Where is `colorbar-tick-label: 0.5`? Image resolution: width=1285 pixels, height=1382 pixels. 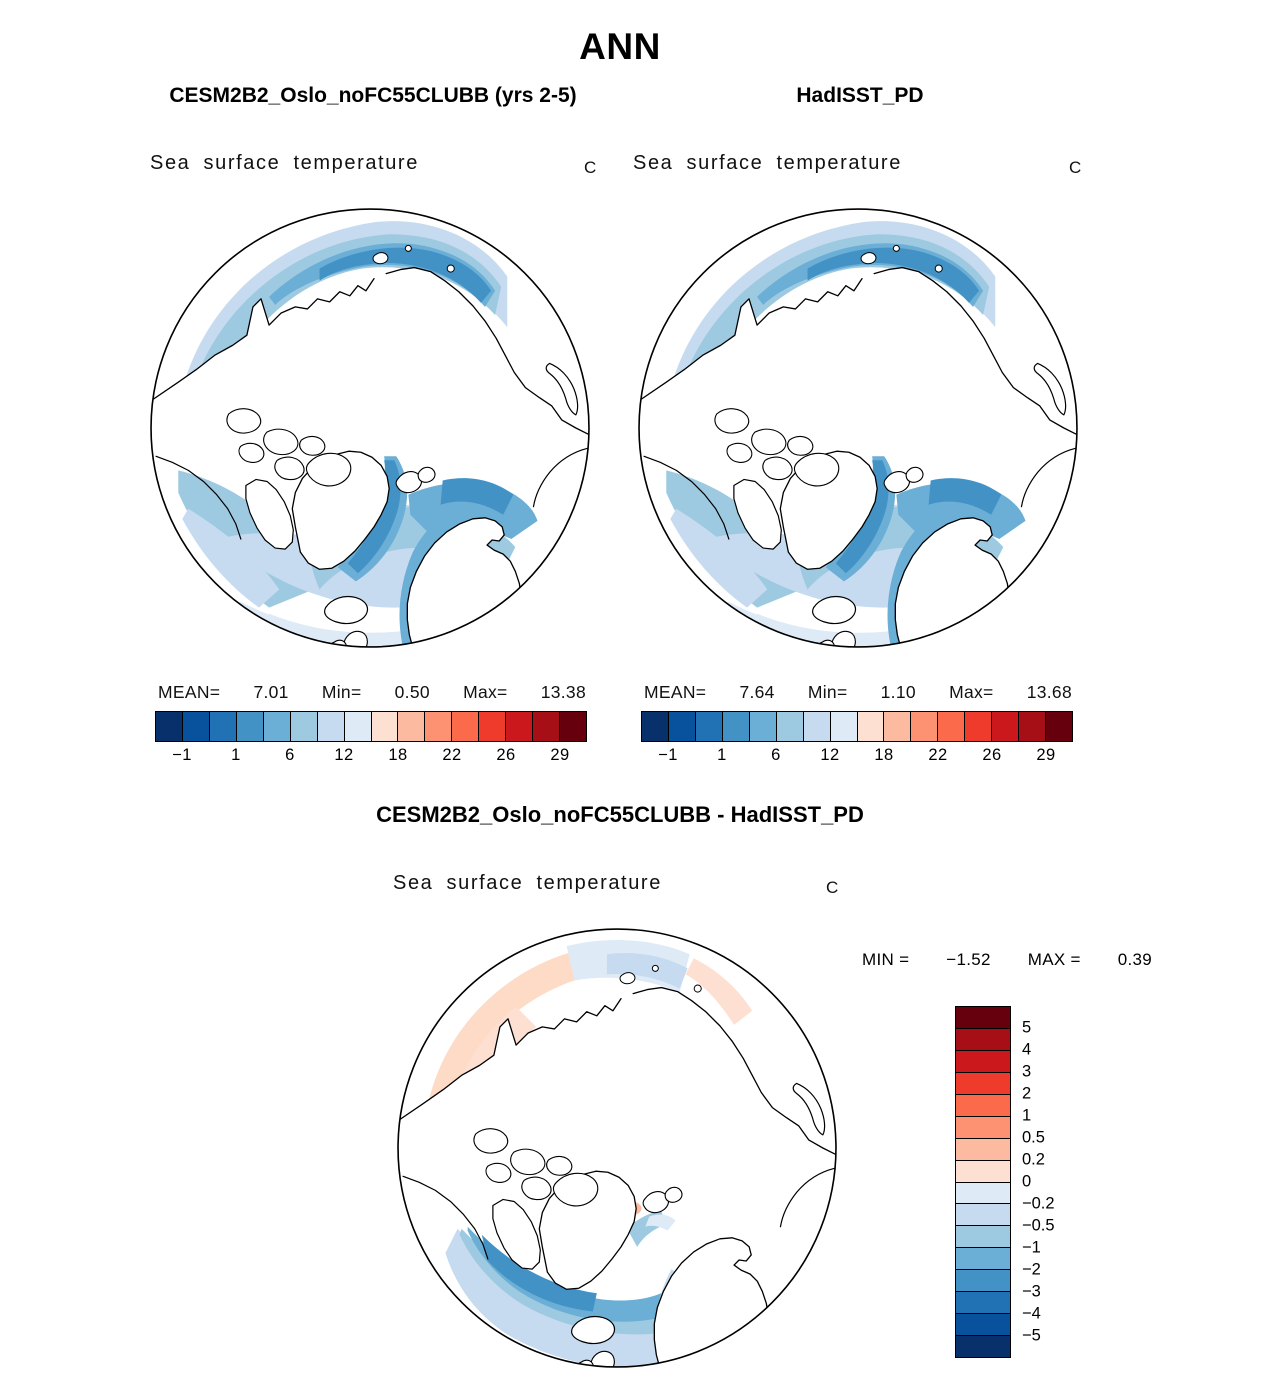 colorbar-tick-label: 0.5 is located at coordinates (1033, 1137).